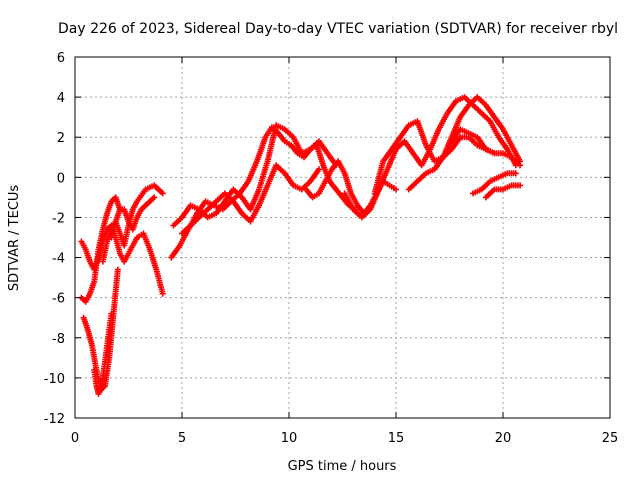 The height and width of the screenshot is (480, 640). Describe the element at coordinates (54, 419) in the screenshot. I see `y-tick-label: -12` at that location.